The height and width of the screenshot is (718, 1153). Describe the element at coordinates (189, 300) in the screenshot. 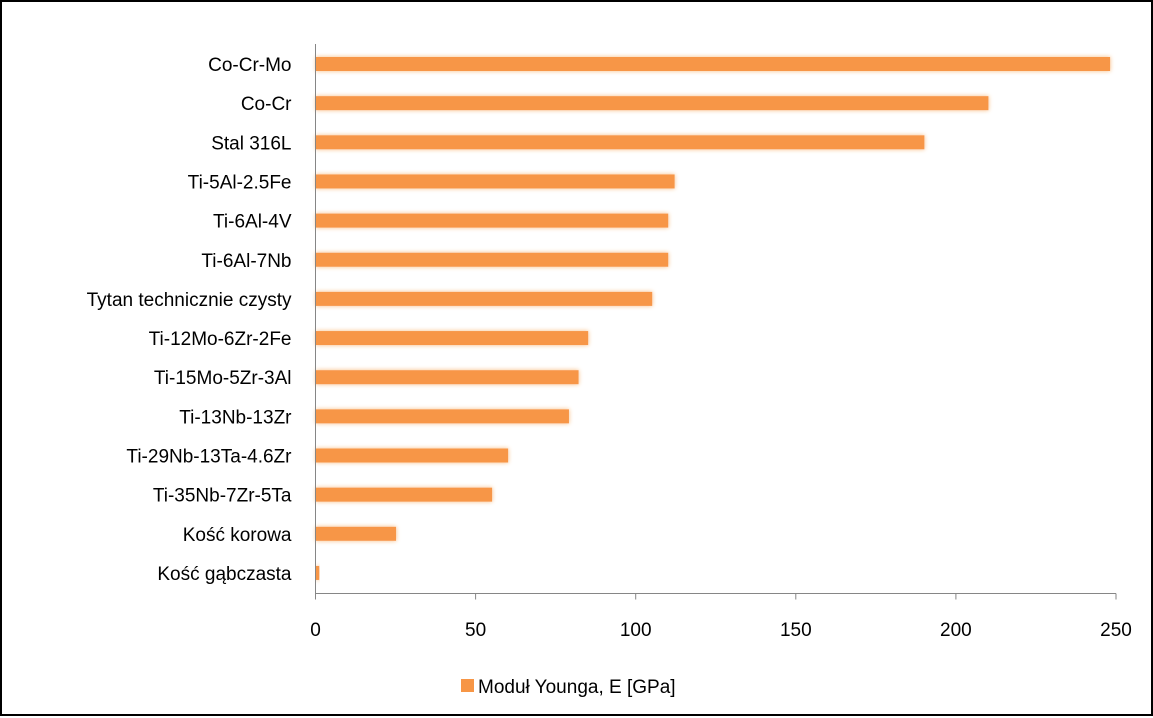

I see `category-label: Tytan technicznie czysty` at that location.